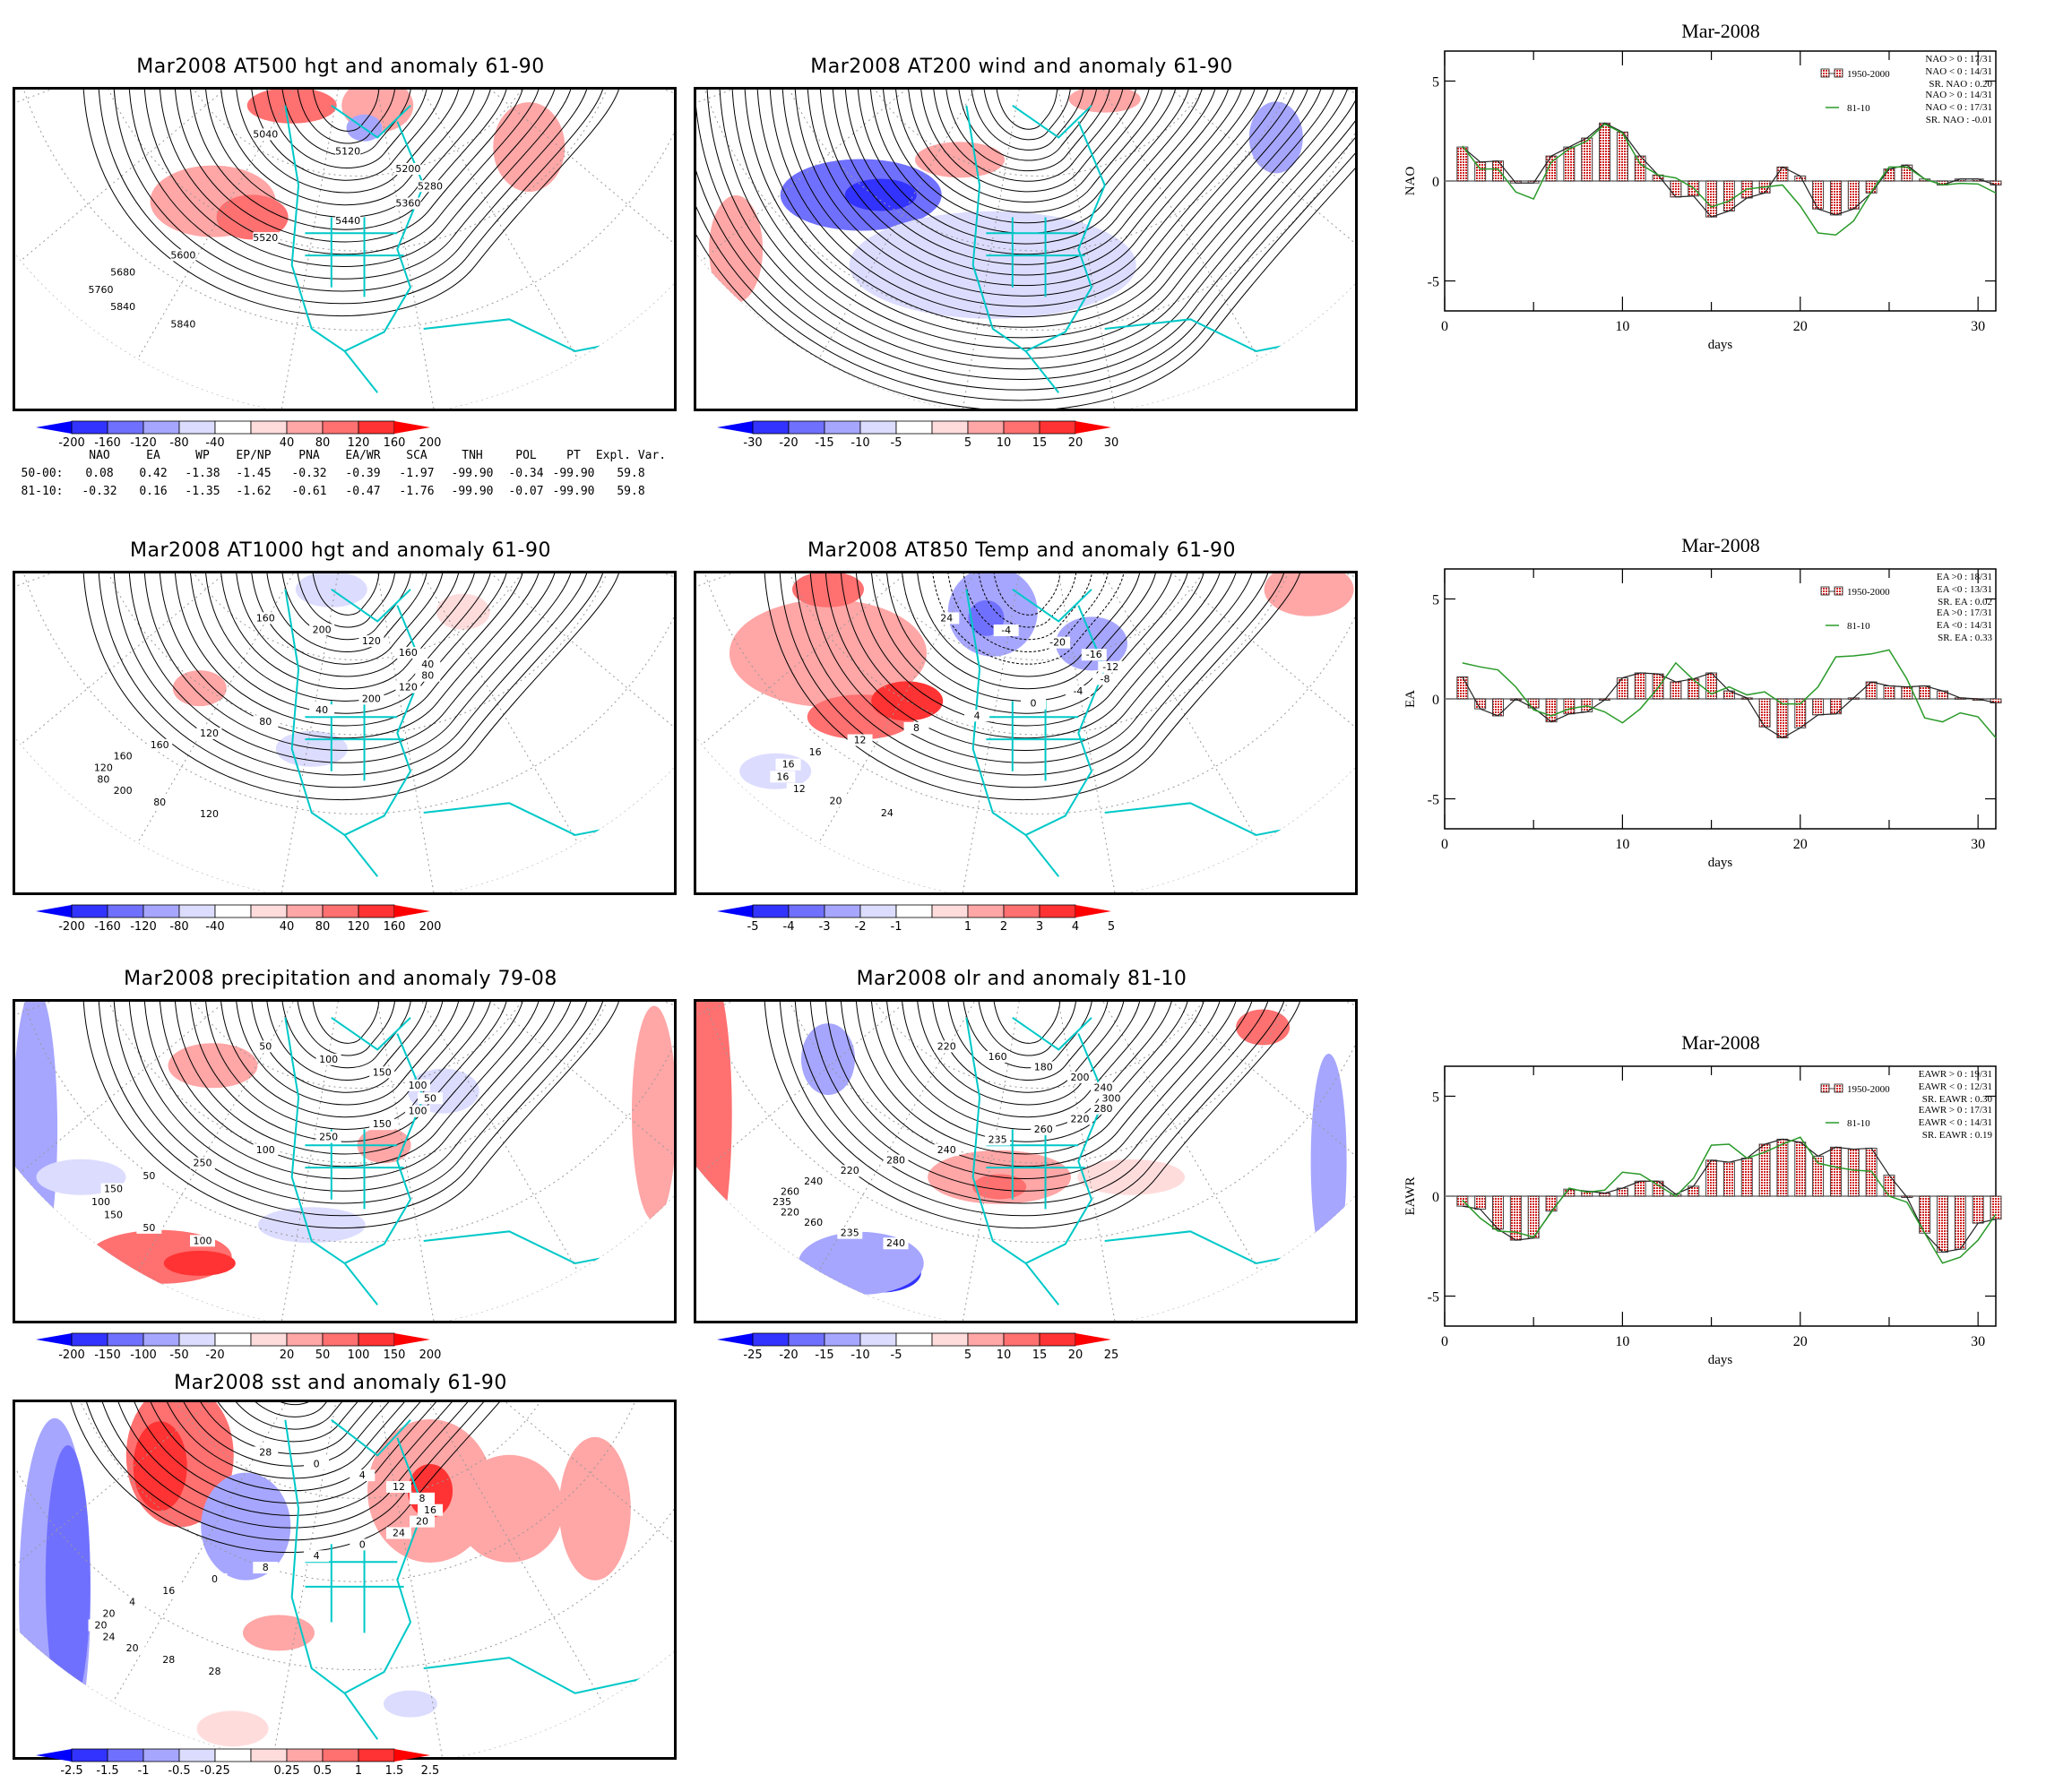 The width and height of the screenshot is (2072, 1792). What do you see at coordinates (417, 473) in the screenshot?
I see `index-table-cell: -1.97` at bounding box center [417, 473].